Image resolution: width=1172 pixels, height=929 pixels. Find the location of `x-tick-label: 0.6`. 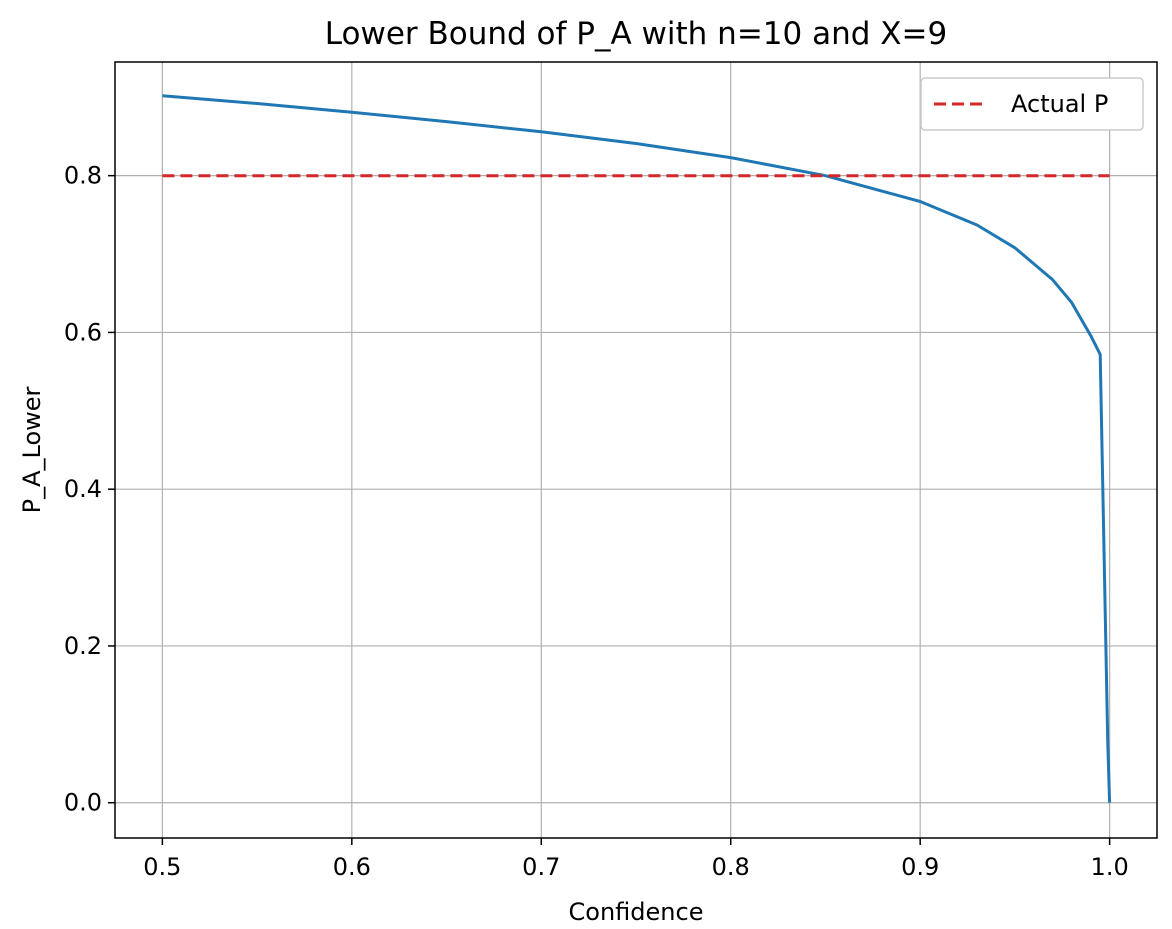

x-tick-label: 0.6 is located at coordinates (352, 867).